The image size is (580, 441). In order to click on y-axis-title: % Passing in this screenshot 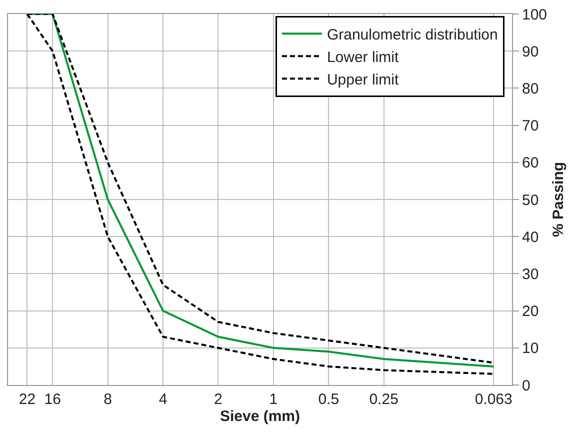, I will do `click(559, 200)`.